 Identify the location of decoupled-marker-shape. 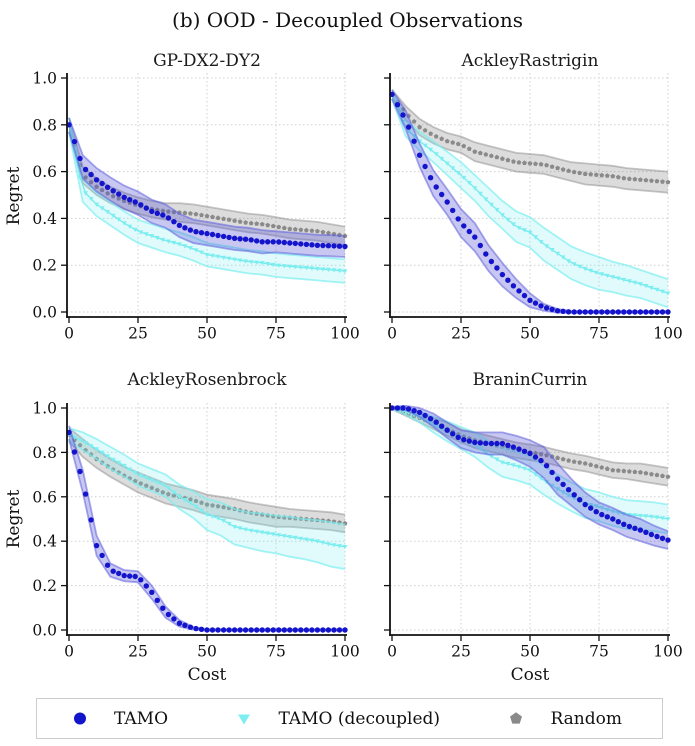
(244, 719).